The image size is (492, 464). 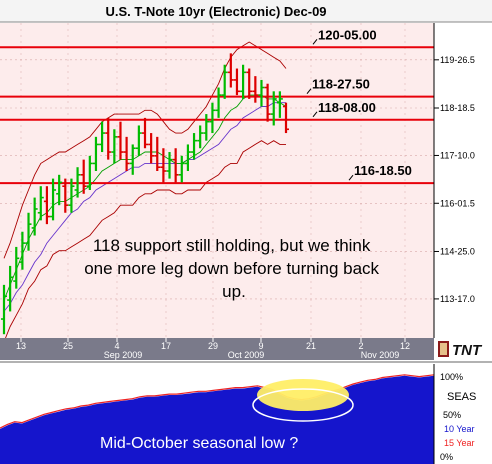 What do you see at coordinates (452, 415) in the screenshot?
I see `seas-tick-50: 50%` at bounding box center [452, 415].